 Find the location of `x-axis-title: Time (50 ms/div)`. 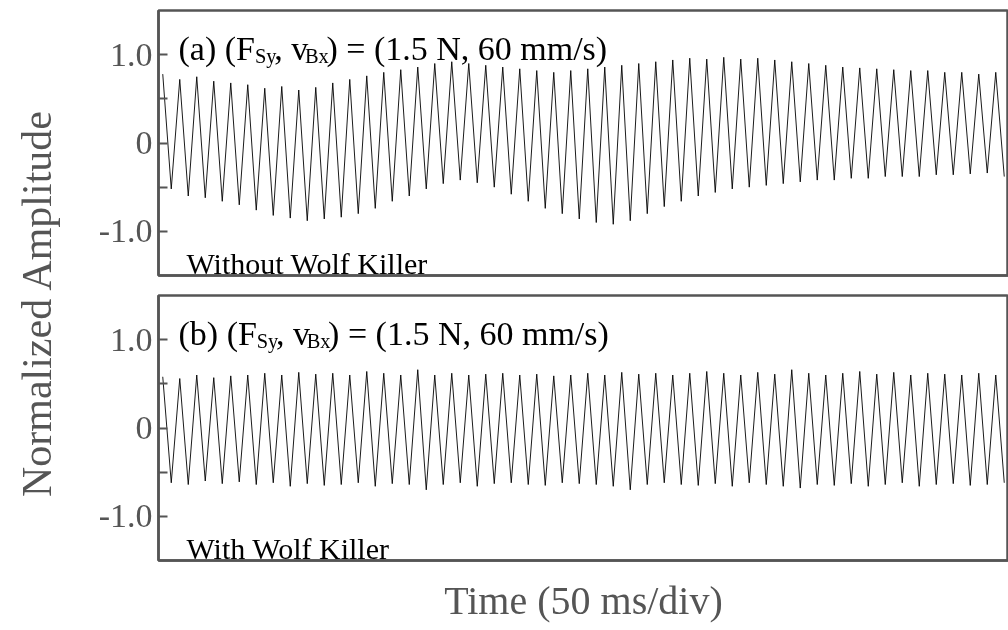

x-axis-title: Time (50 ms/div) is located at coordinates (583, 600).